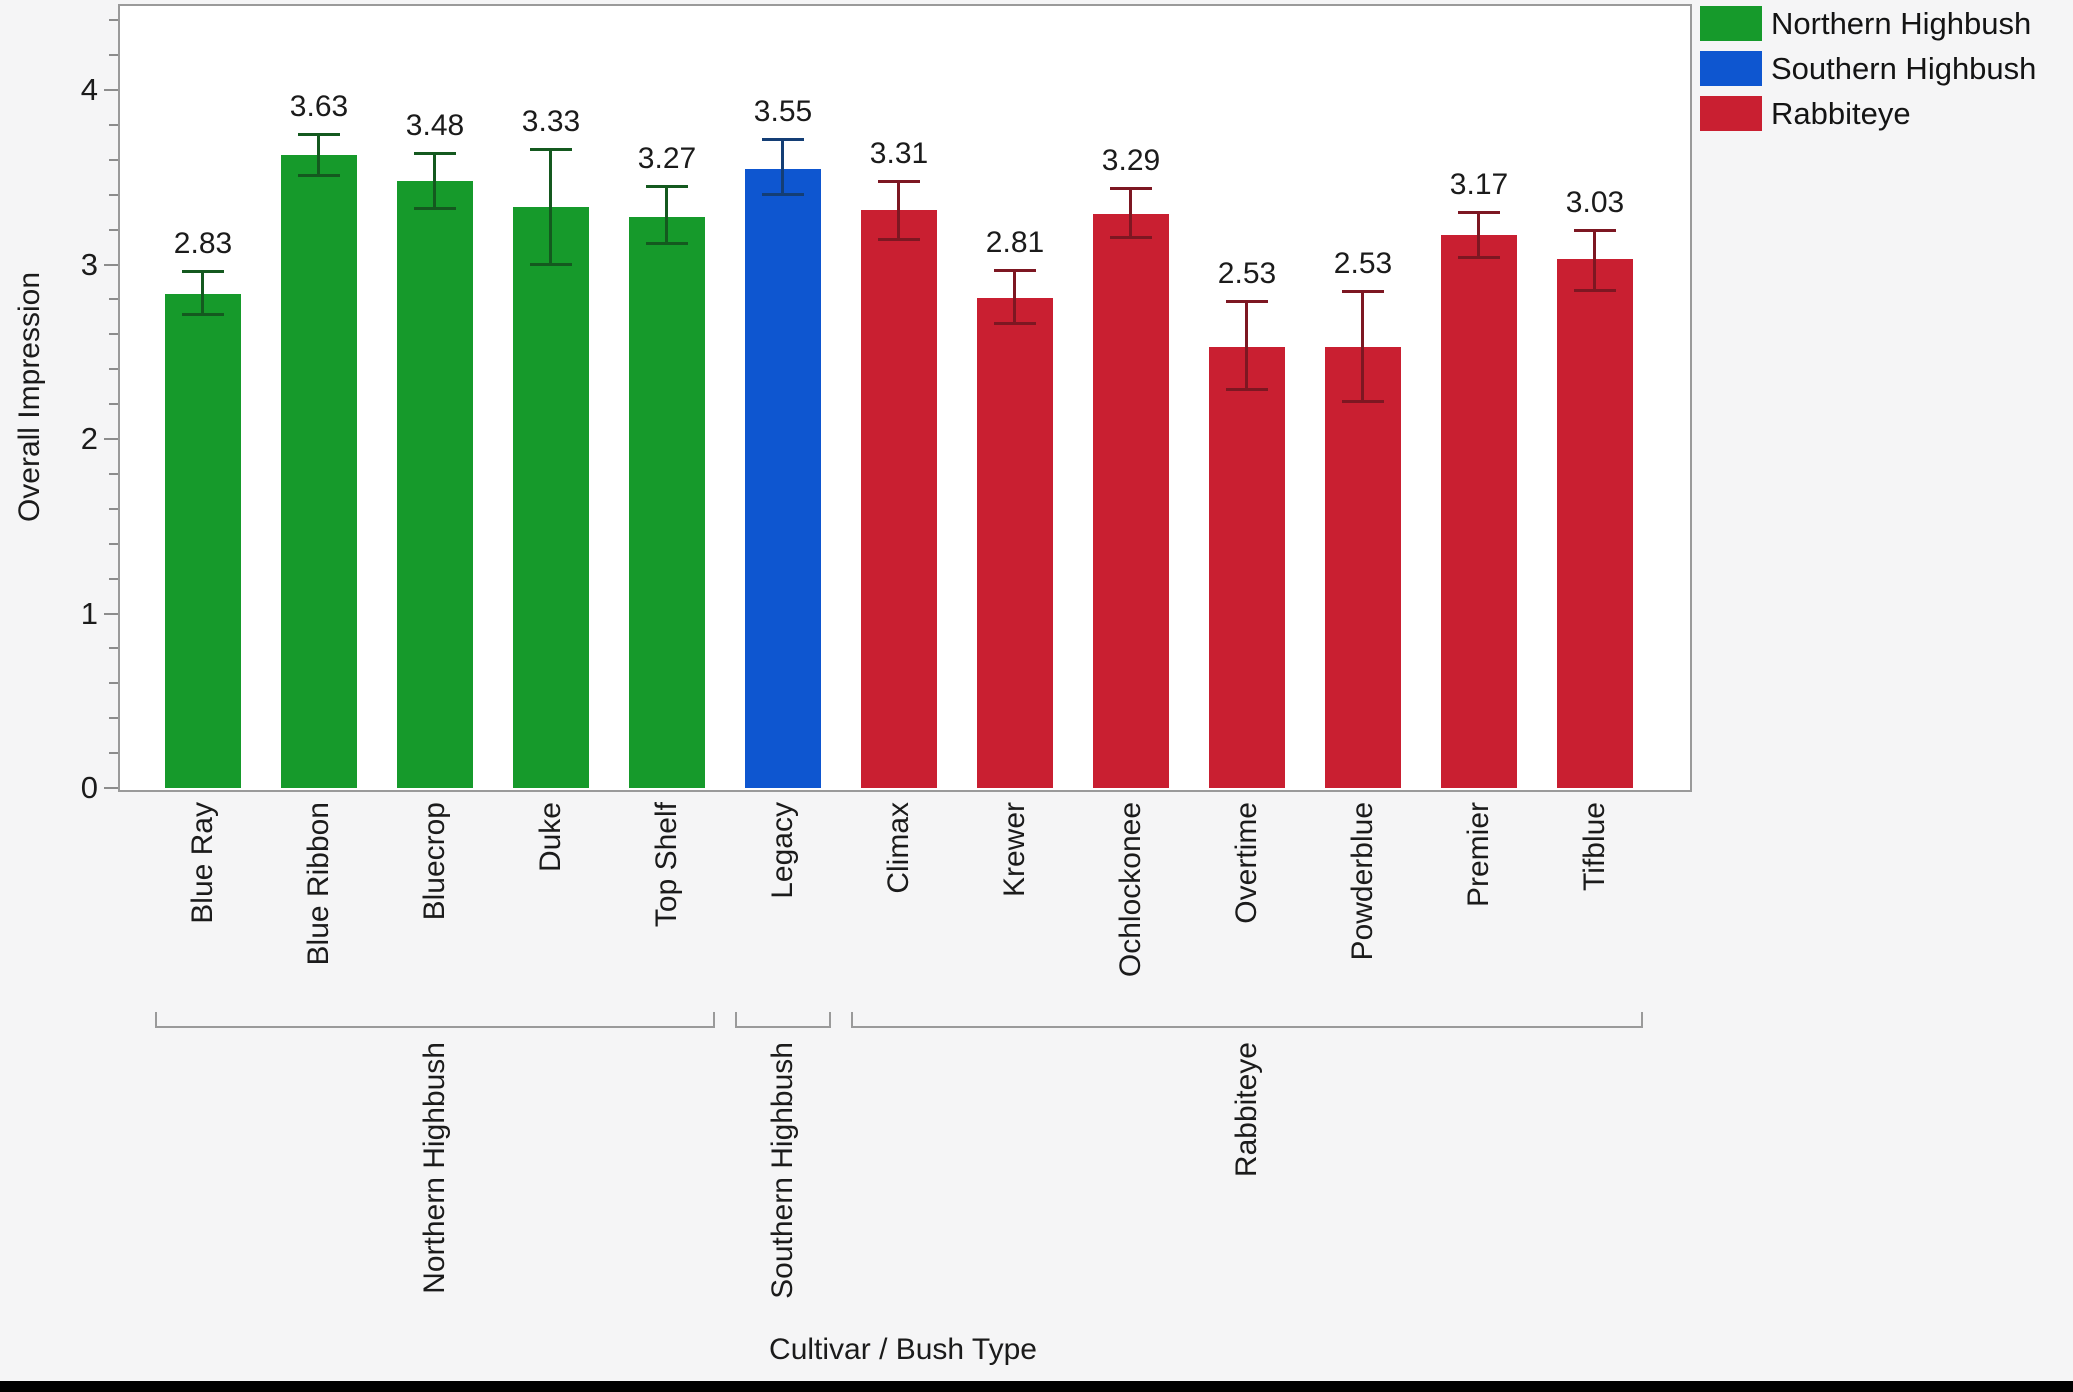 The height and width of the screenshot is (1392, 2073). What do you see at coordinates (1131, 500) in the screenshot?
I see `bar-ochlockonee` at bounding box center [1131, 500].